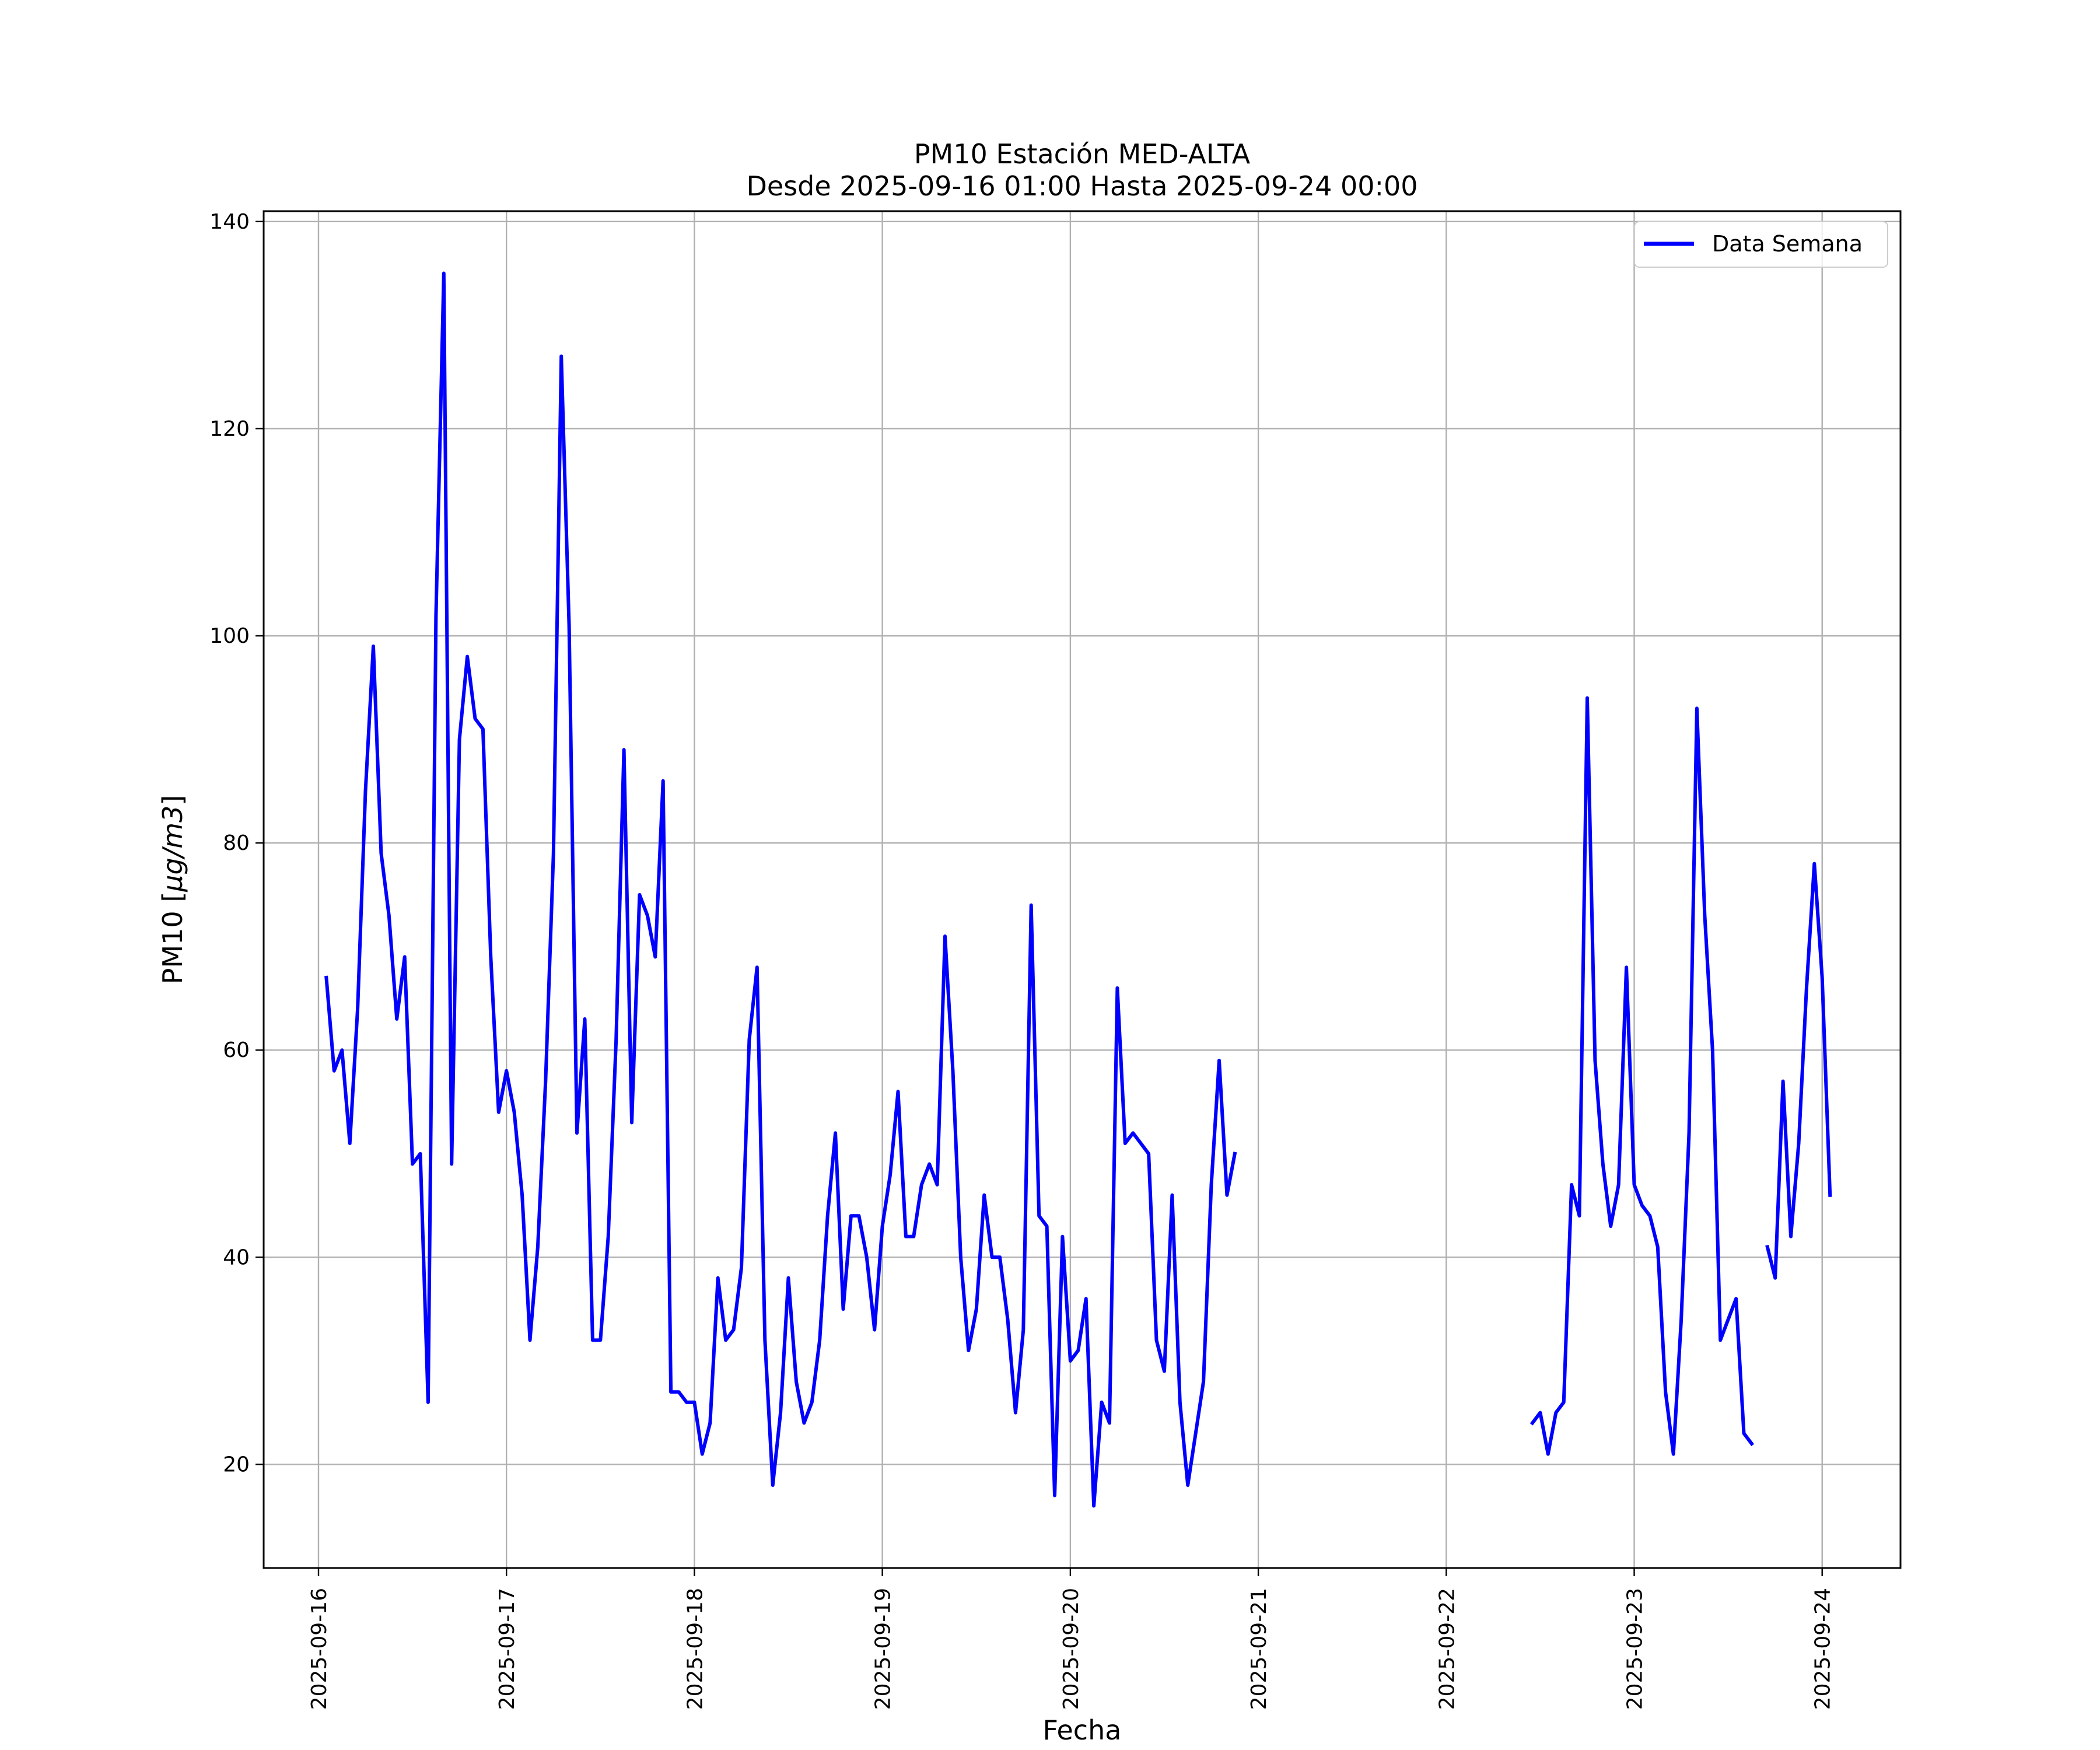 The width and height of the screenshot is (2100, 1750). Describe the element at coordinates (1082, 154) in the screenshot. I see `chart-title: PM10 Estación MED-ALTA` at that location.